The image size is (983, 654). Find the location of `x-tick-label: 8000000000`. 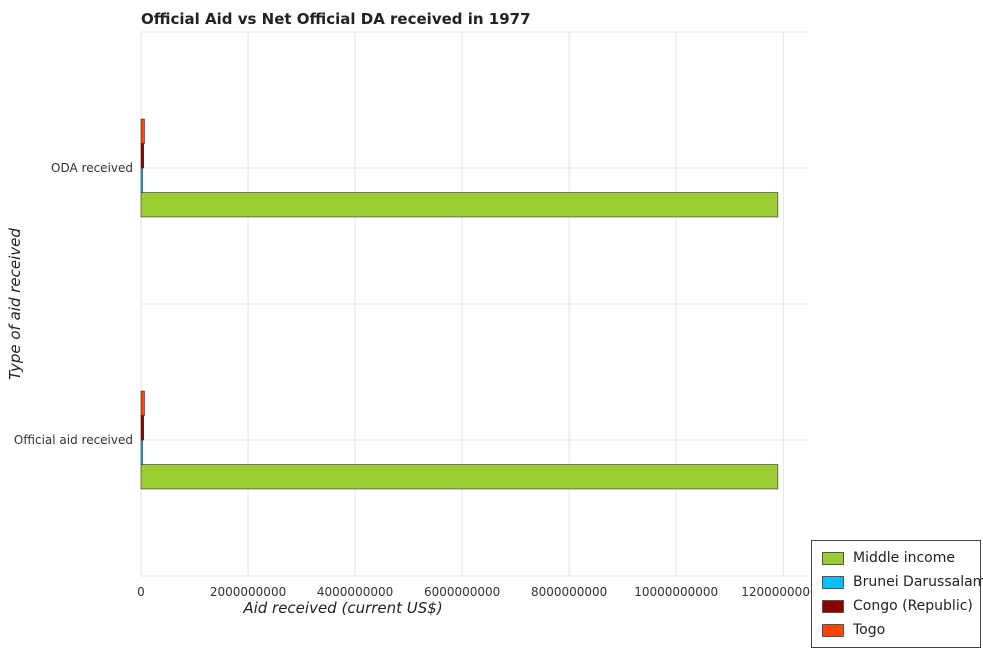

x-tick-label: 8000000000 is located at coordinates (569, 592).